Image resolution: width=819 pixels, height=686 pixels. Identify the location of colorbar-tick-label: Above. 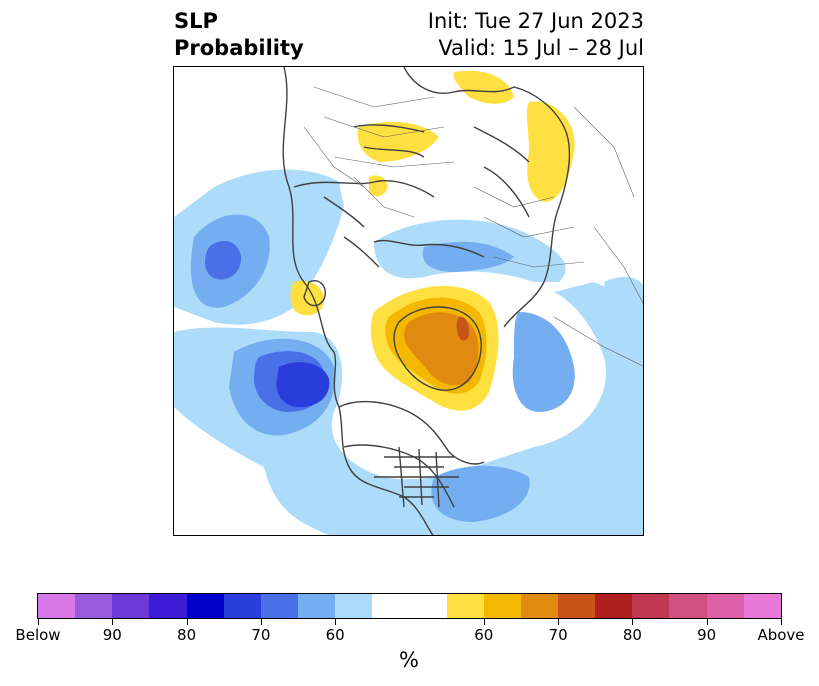
(781, 635).